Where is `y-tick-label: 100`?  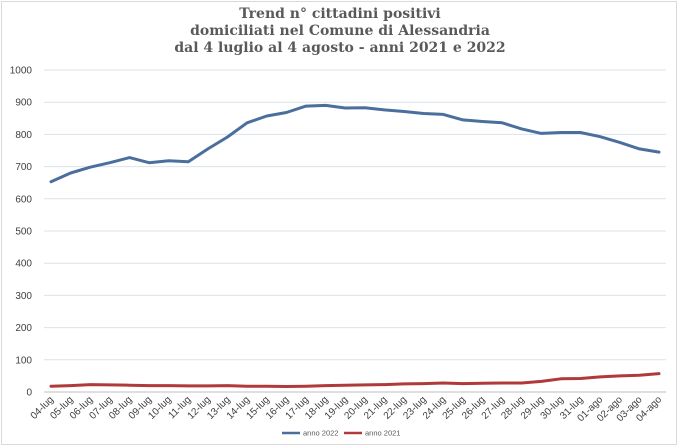
y-tick-label: 100 is located at coordinates (23, 360).